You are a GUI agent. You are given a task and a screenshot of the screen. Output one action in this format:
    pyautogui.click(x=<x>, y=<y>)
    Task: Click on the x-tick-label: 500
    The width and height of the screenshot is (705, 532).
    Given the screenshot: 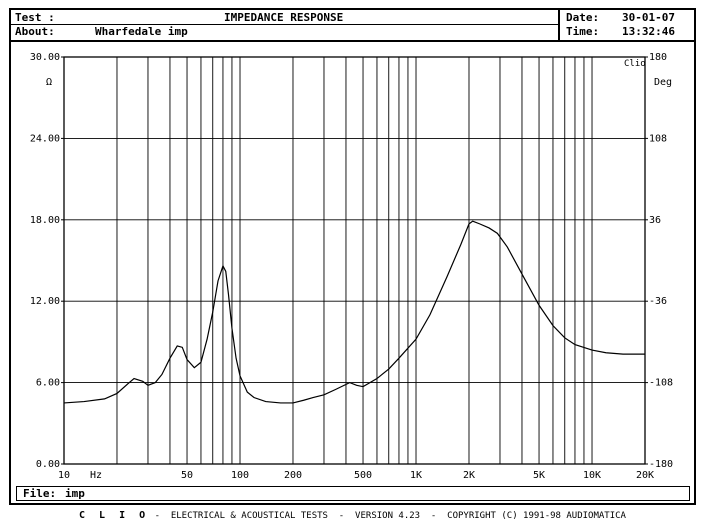 What is the action you would take?
    pyautogui.click(x=363, y=475)
    